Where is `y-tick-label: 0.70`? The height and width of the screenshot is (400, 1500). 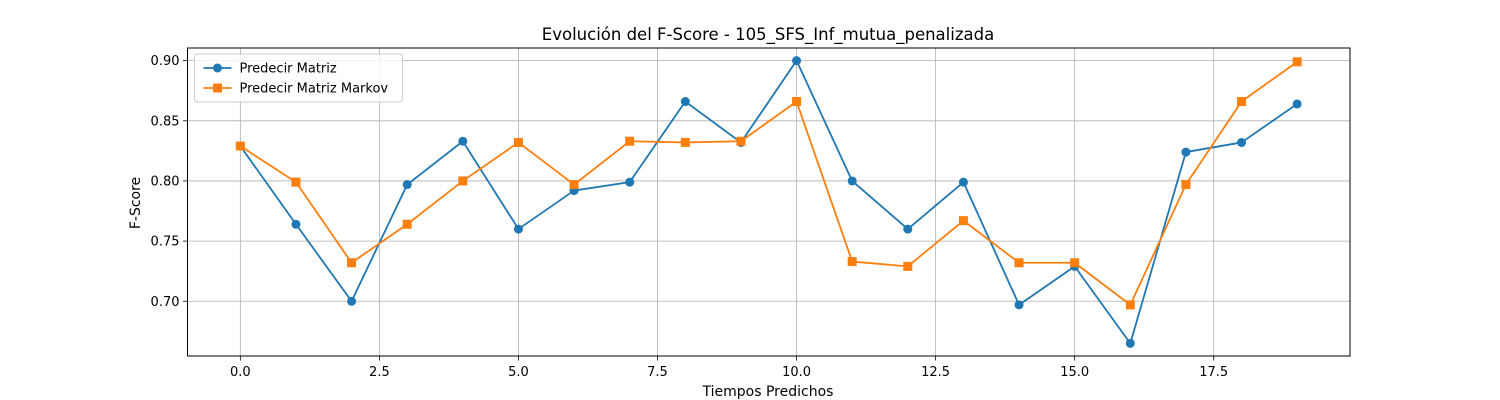 y-tick-label: 0.70 is located at coordinates (165, 302).